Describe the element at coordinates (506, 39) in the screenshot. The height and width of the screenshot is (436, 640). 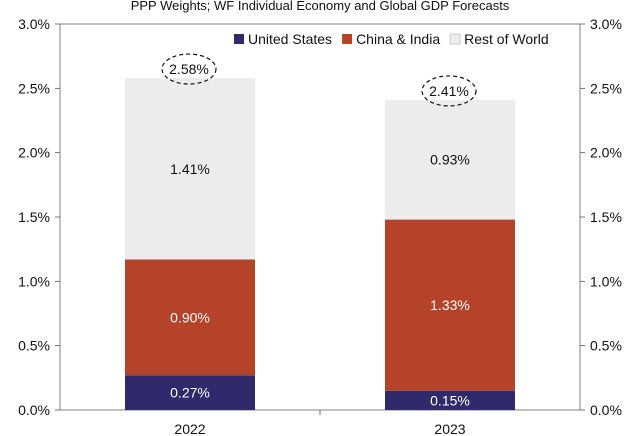
I see `legend-label: Rest of World` at that location.